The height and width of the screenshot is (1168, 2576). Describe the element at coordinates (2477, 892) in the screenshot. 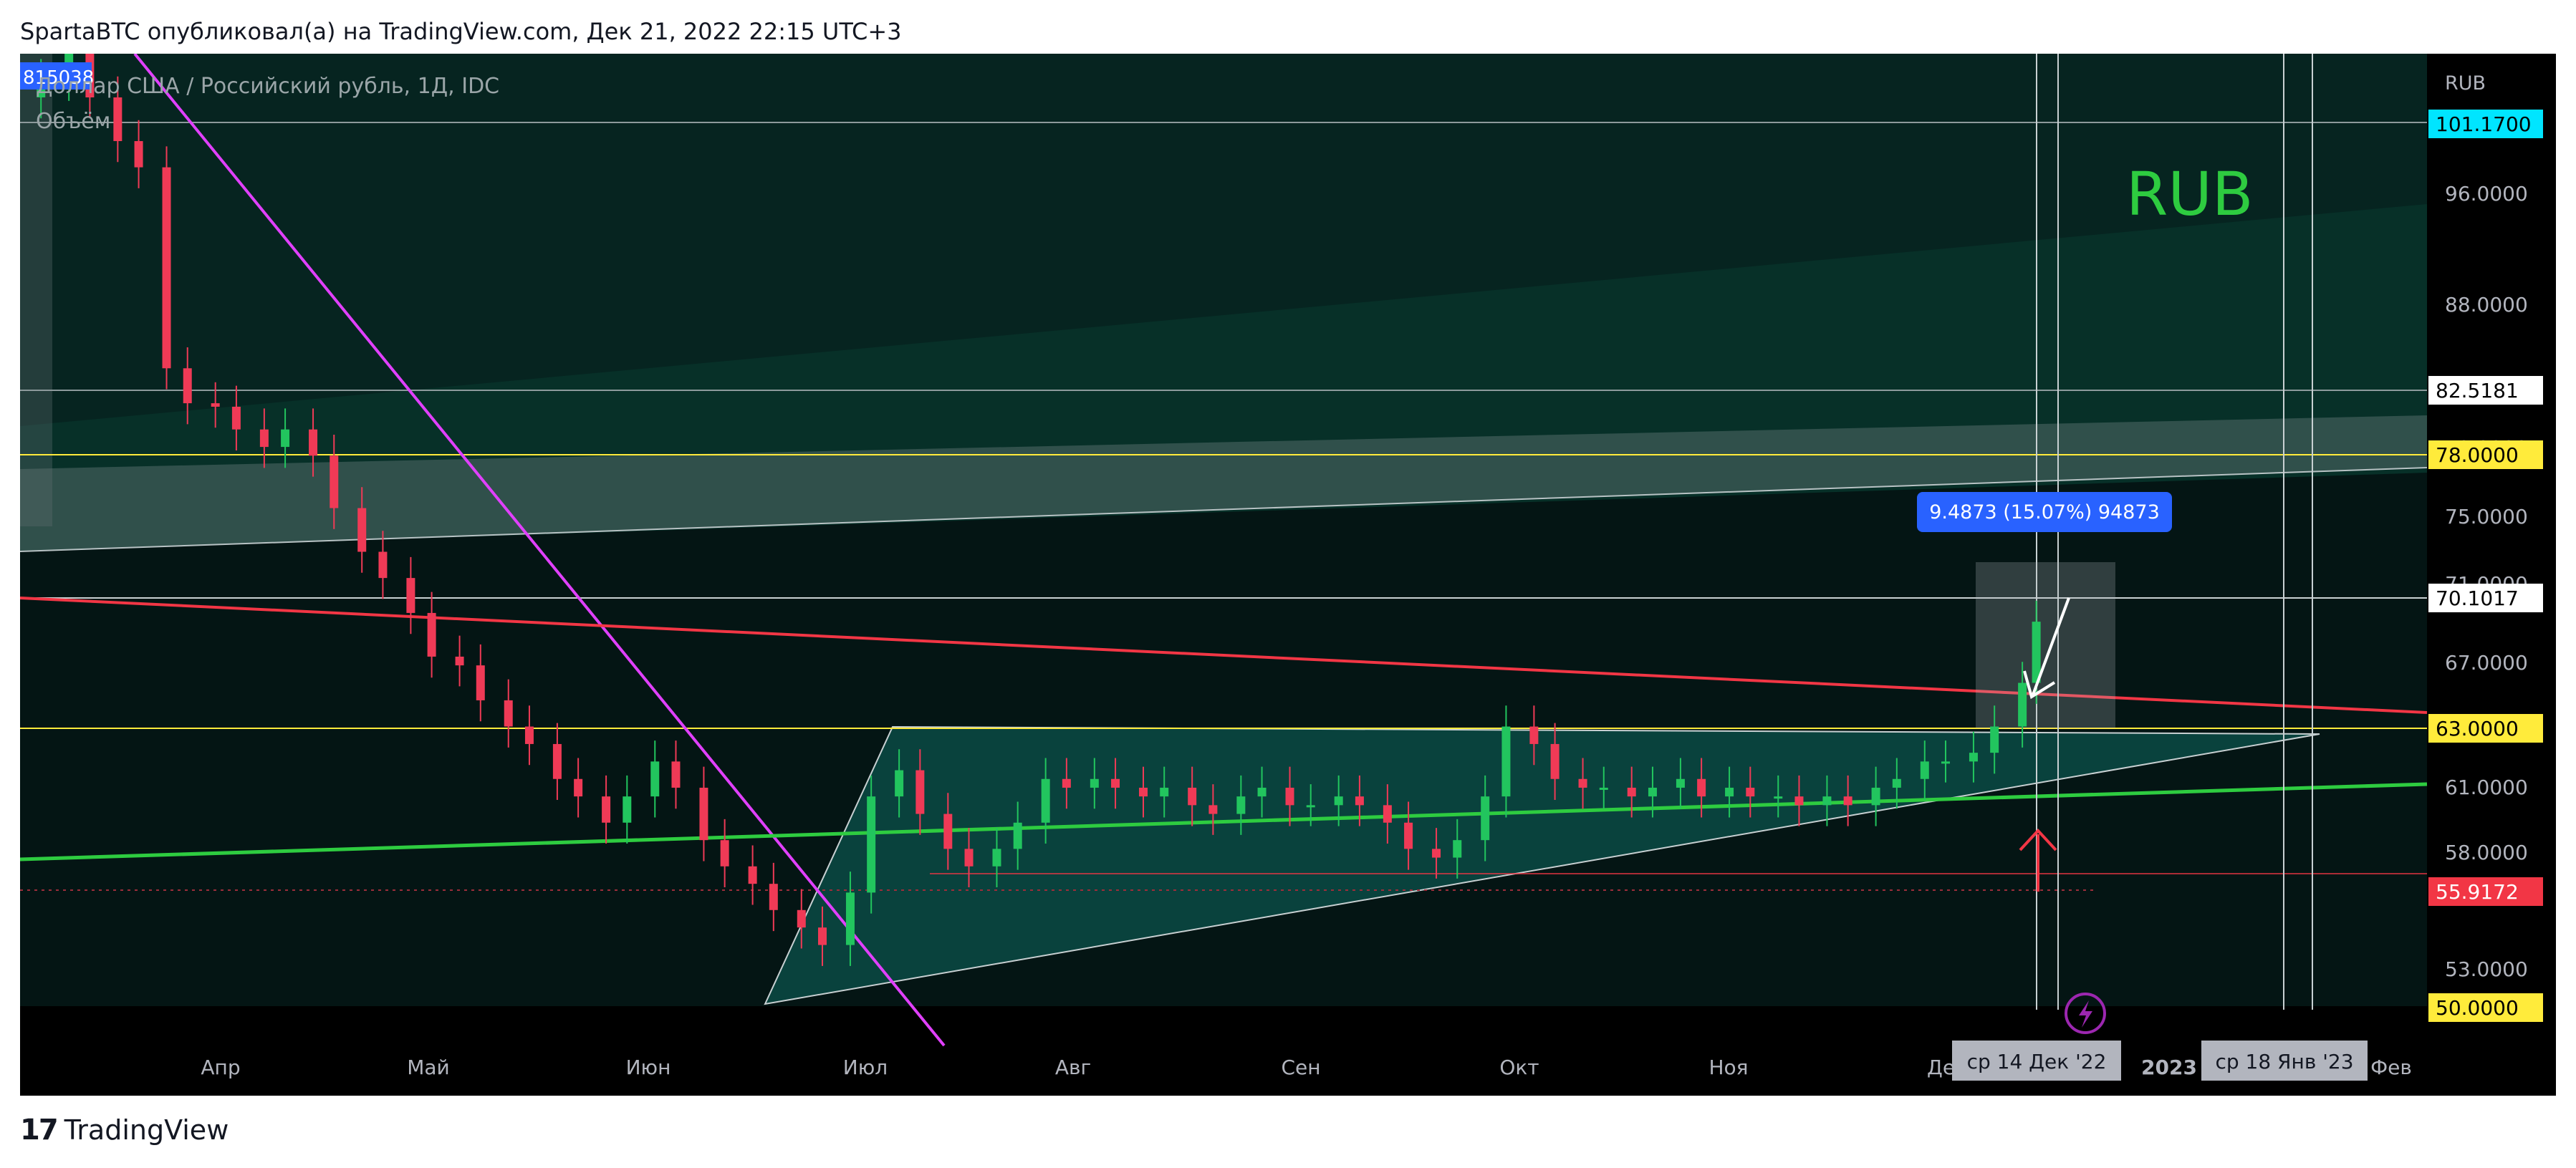

I see `price-badge: 55.9172` at that location.